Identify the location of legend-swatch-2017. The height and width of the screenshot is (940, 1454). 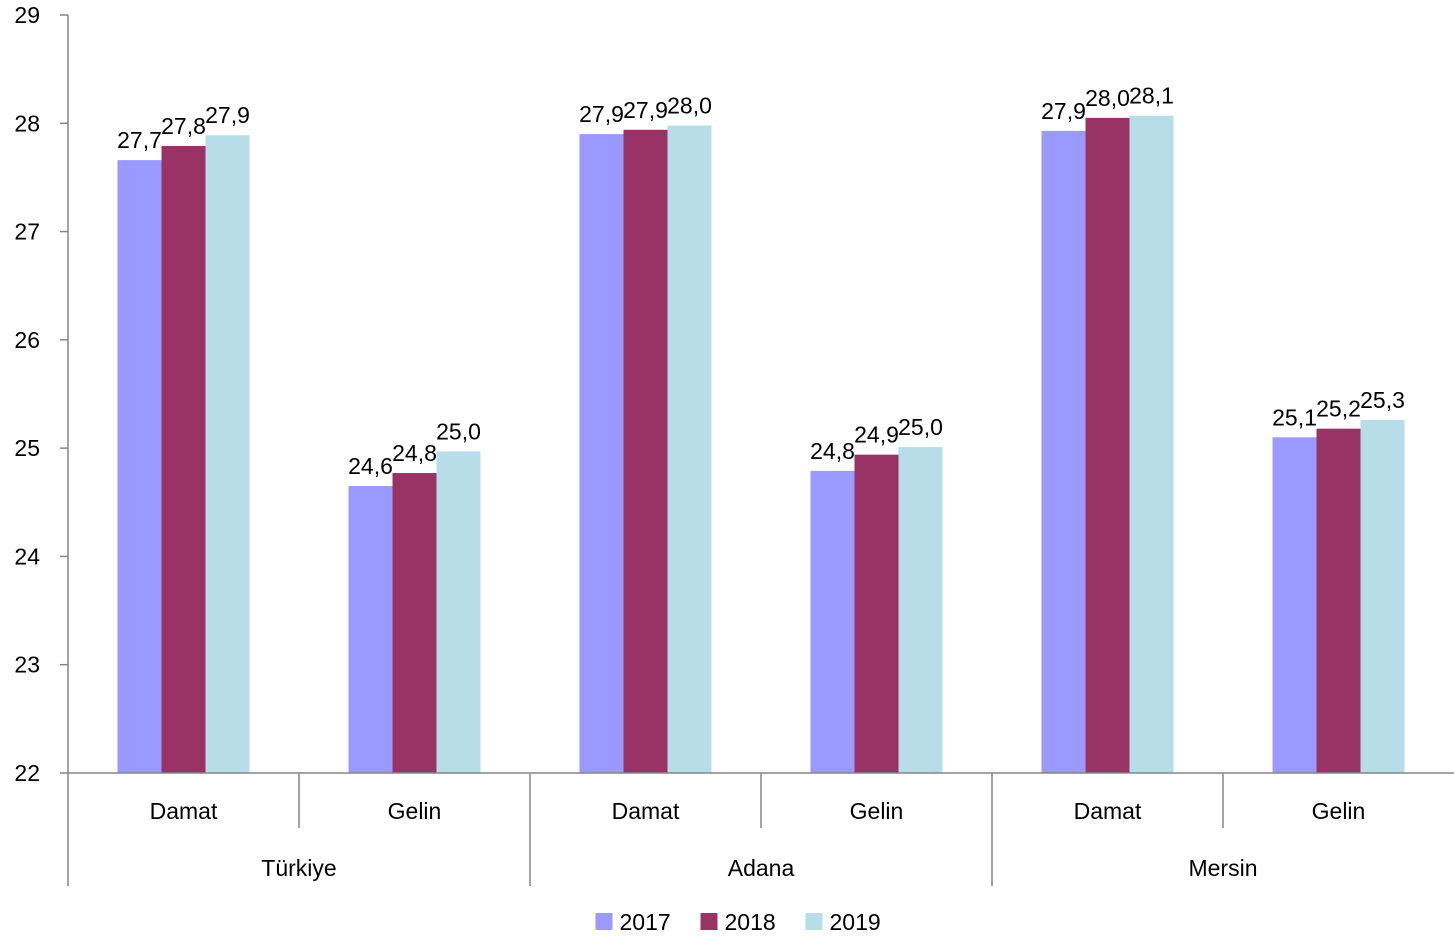
(604, 921).